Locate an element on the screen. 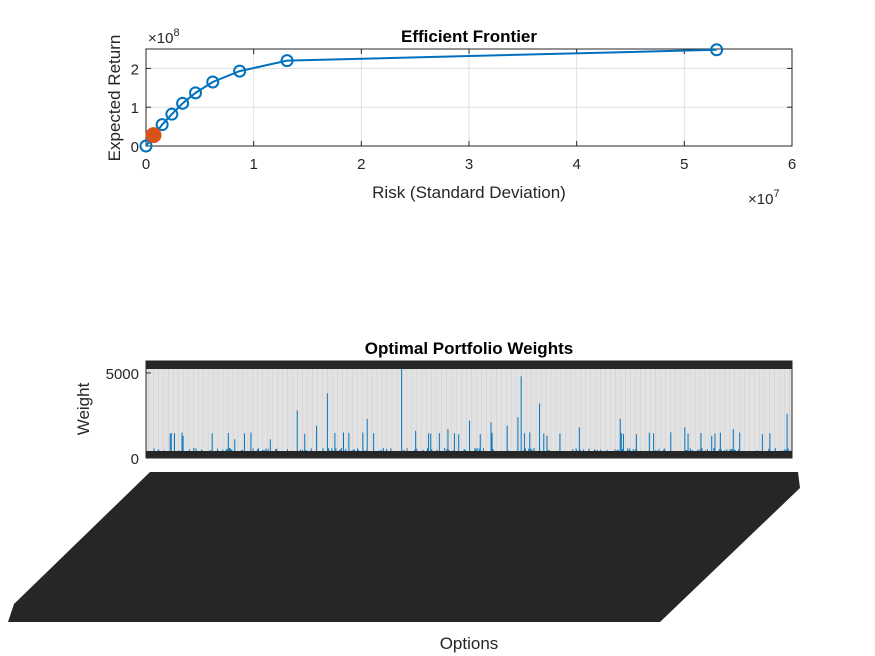 Image resolution: width=875 pixels, height=656 pixels. weights-x-label: Options is located at coordinates (469, 643).